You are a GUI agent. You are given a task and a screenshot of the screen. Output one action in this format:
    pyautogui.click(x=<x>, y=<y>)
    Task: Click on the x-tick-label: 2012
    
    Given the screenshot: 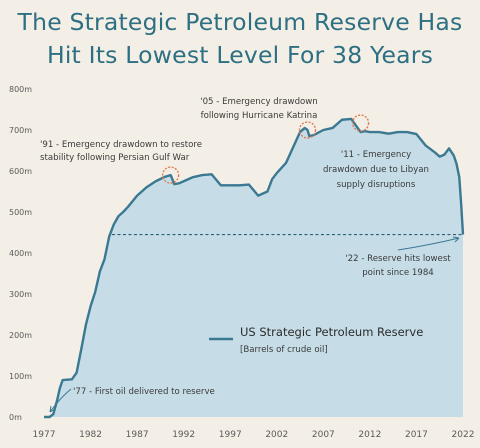 What is the action you would take?
    pyautogui.click(x=369, y=435)
    